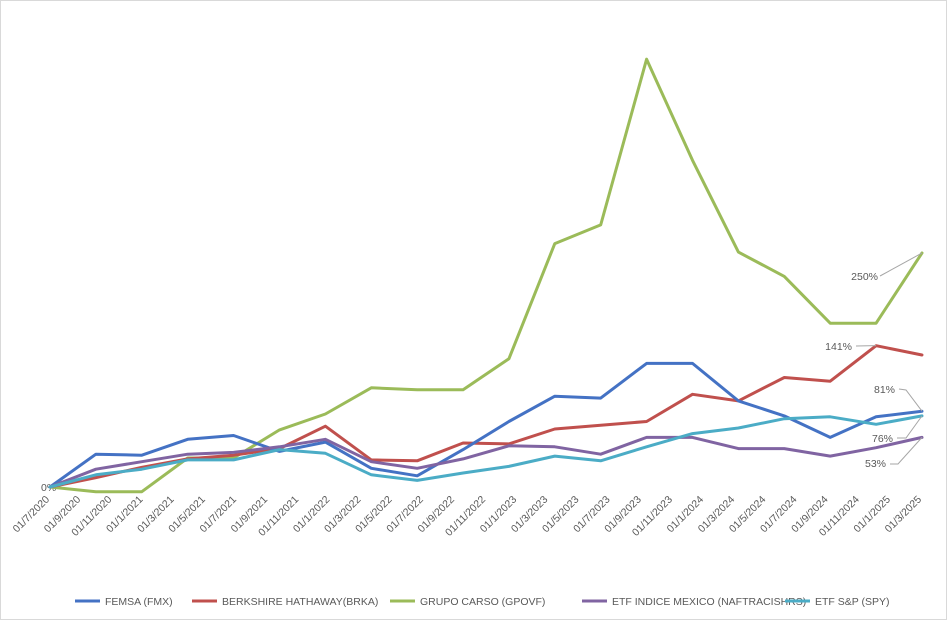 The height and width of the screenshot is (620, 947). I want to click on legend-item: ETF S&P (SPY), so click(837, 602).